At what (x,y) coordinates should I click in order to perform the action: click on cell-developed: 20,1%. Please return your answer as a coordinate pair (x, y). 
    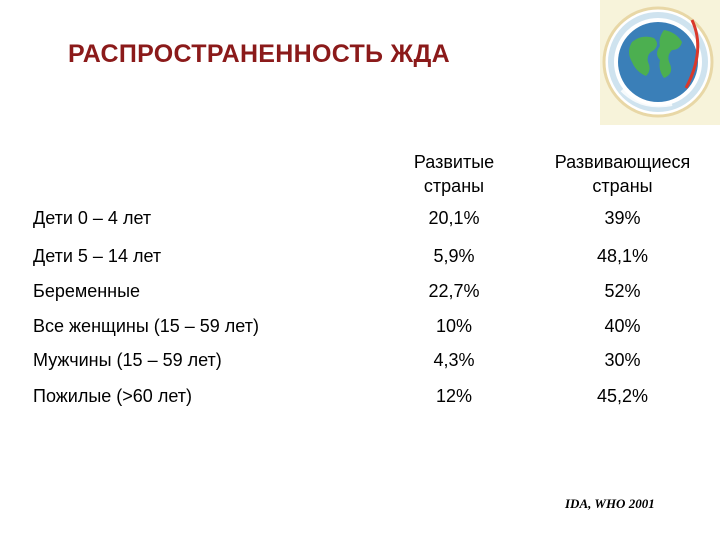
    Looking at the image, I should click on (454, 218).